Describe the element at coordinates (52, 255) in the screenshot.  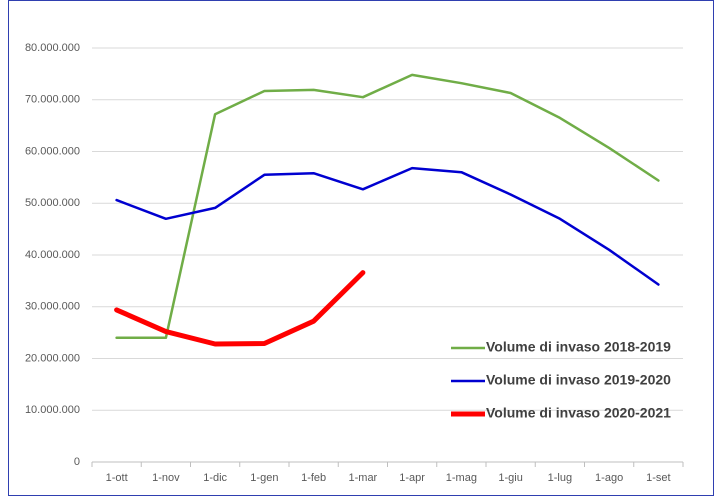
I see `y-tick-label: 40.000.000` at that location.